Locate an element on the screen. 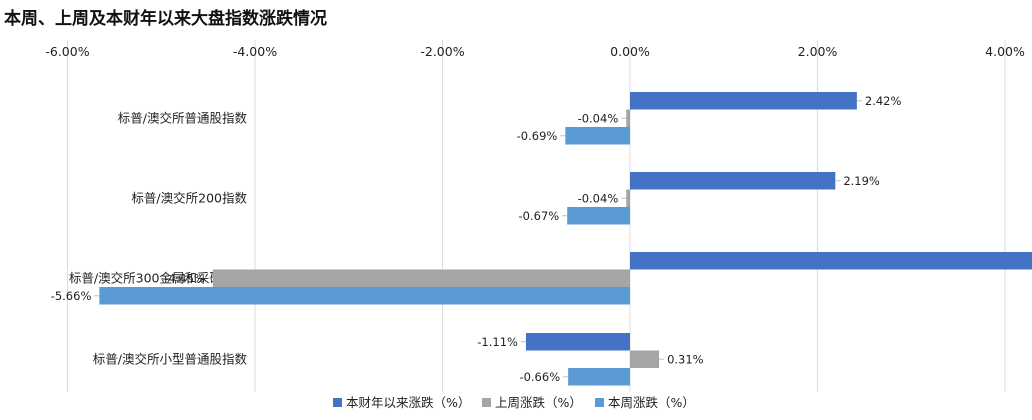 The image size is (1032, 420). data-label: 2.19% is located at coordinates (861, 181).